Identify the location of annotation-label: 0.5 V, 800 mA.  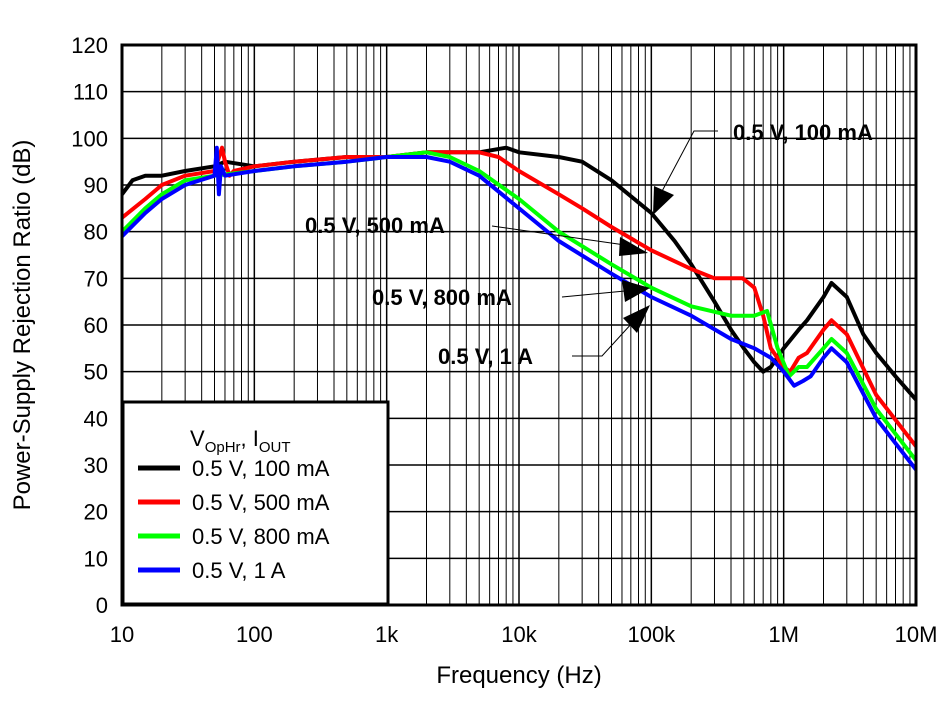
(442, 297).